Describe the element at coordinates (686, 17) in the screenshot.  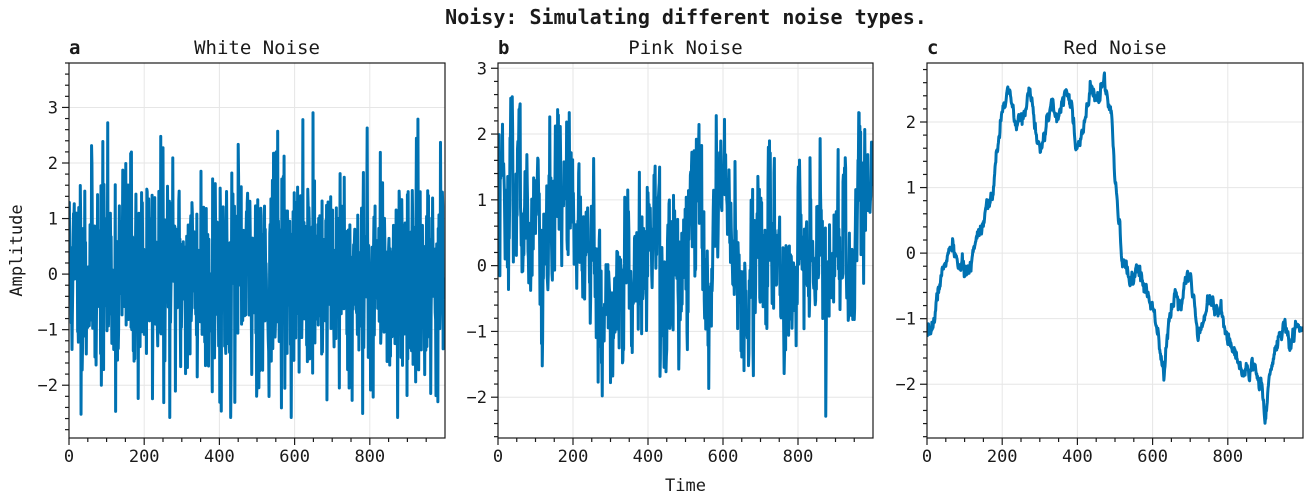
I see `figure-title: Noisy: Simulating different noise types.` at that location.